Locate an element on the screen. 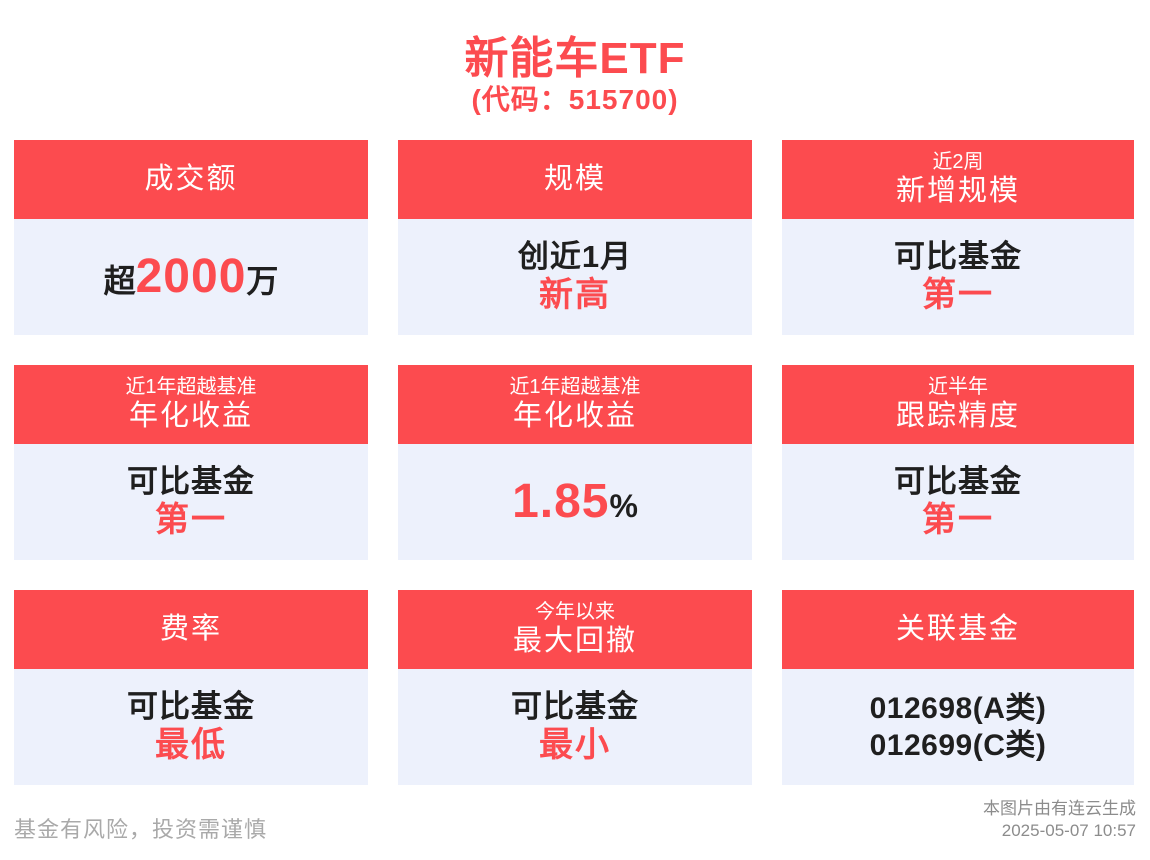 The height and width of the screenshot is (860, 1150). card-tracking-precision-body: 可比基金 第一 is located at coordinates (958, 502).